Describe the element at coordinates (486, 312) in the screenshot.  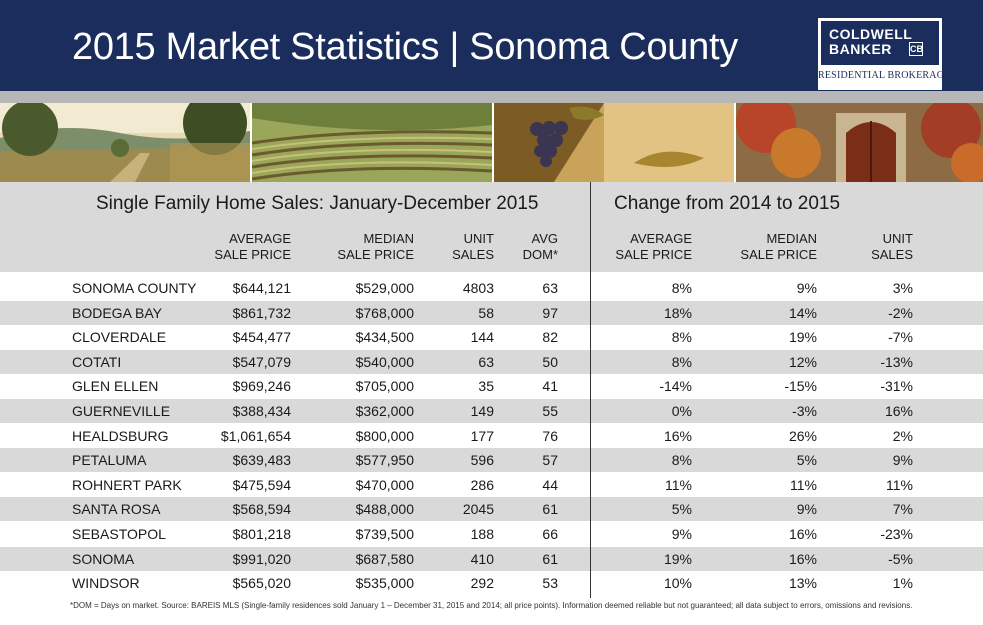
I see `cell-unit-sales: 58` at that location.